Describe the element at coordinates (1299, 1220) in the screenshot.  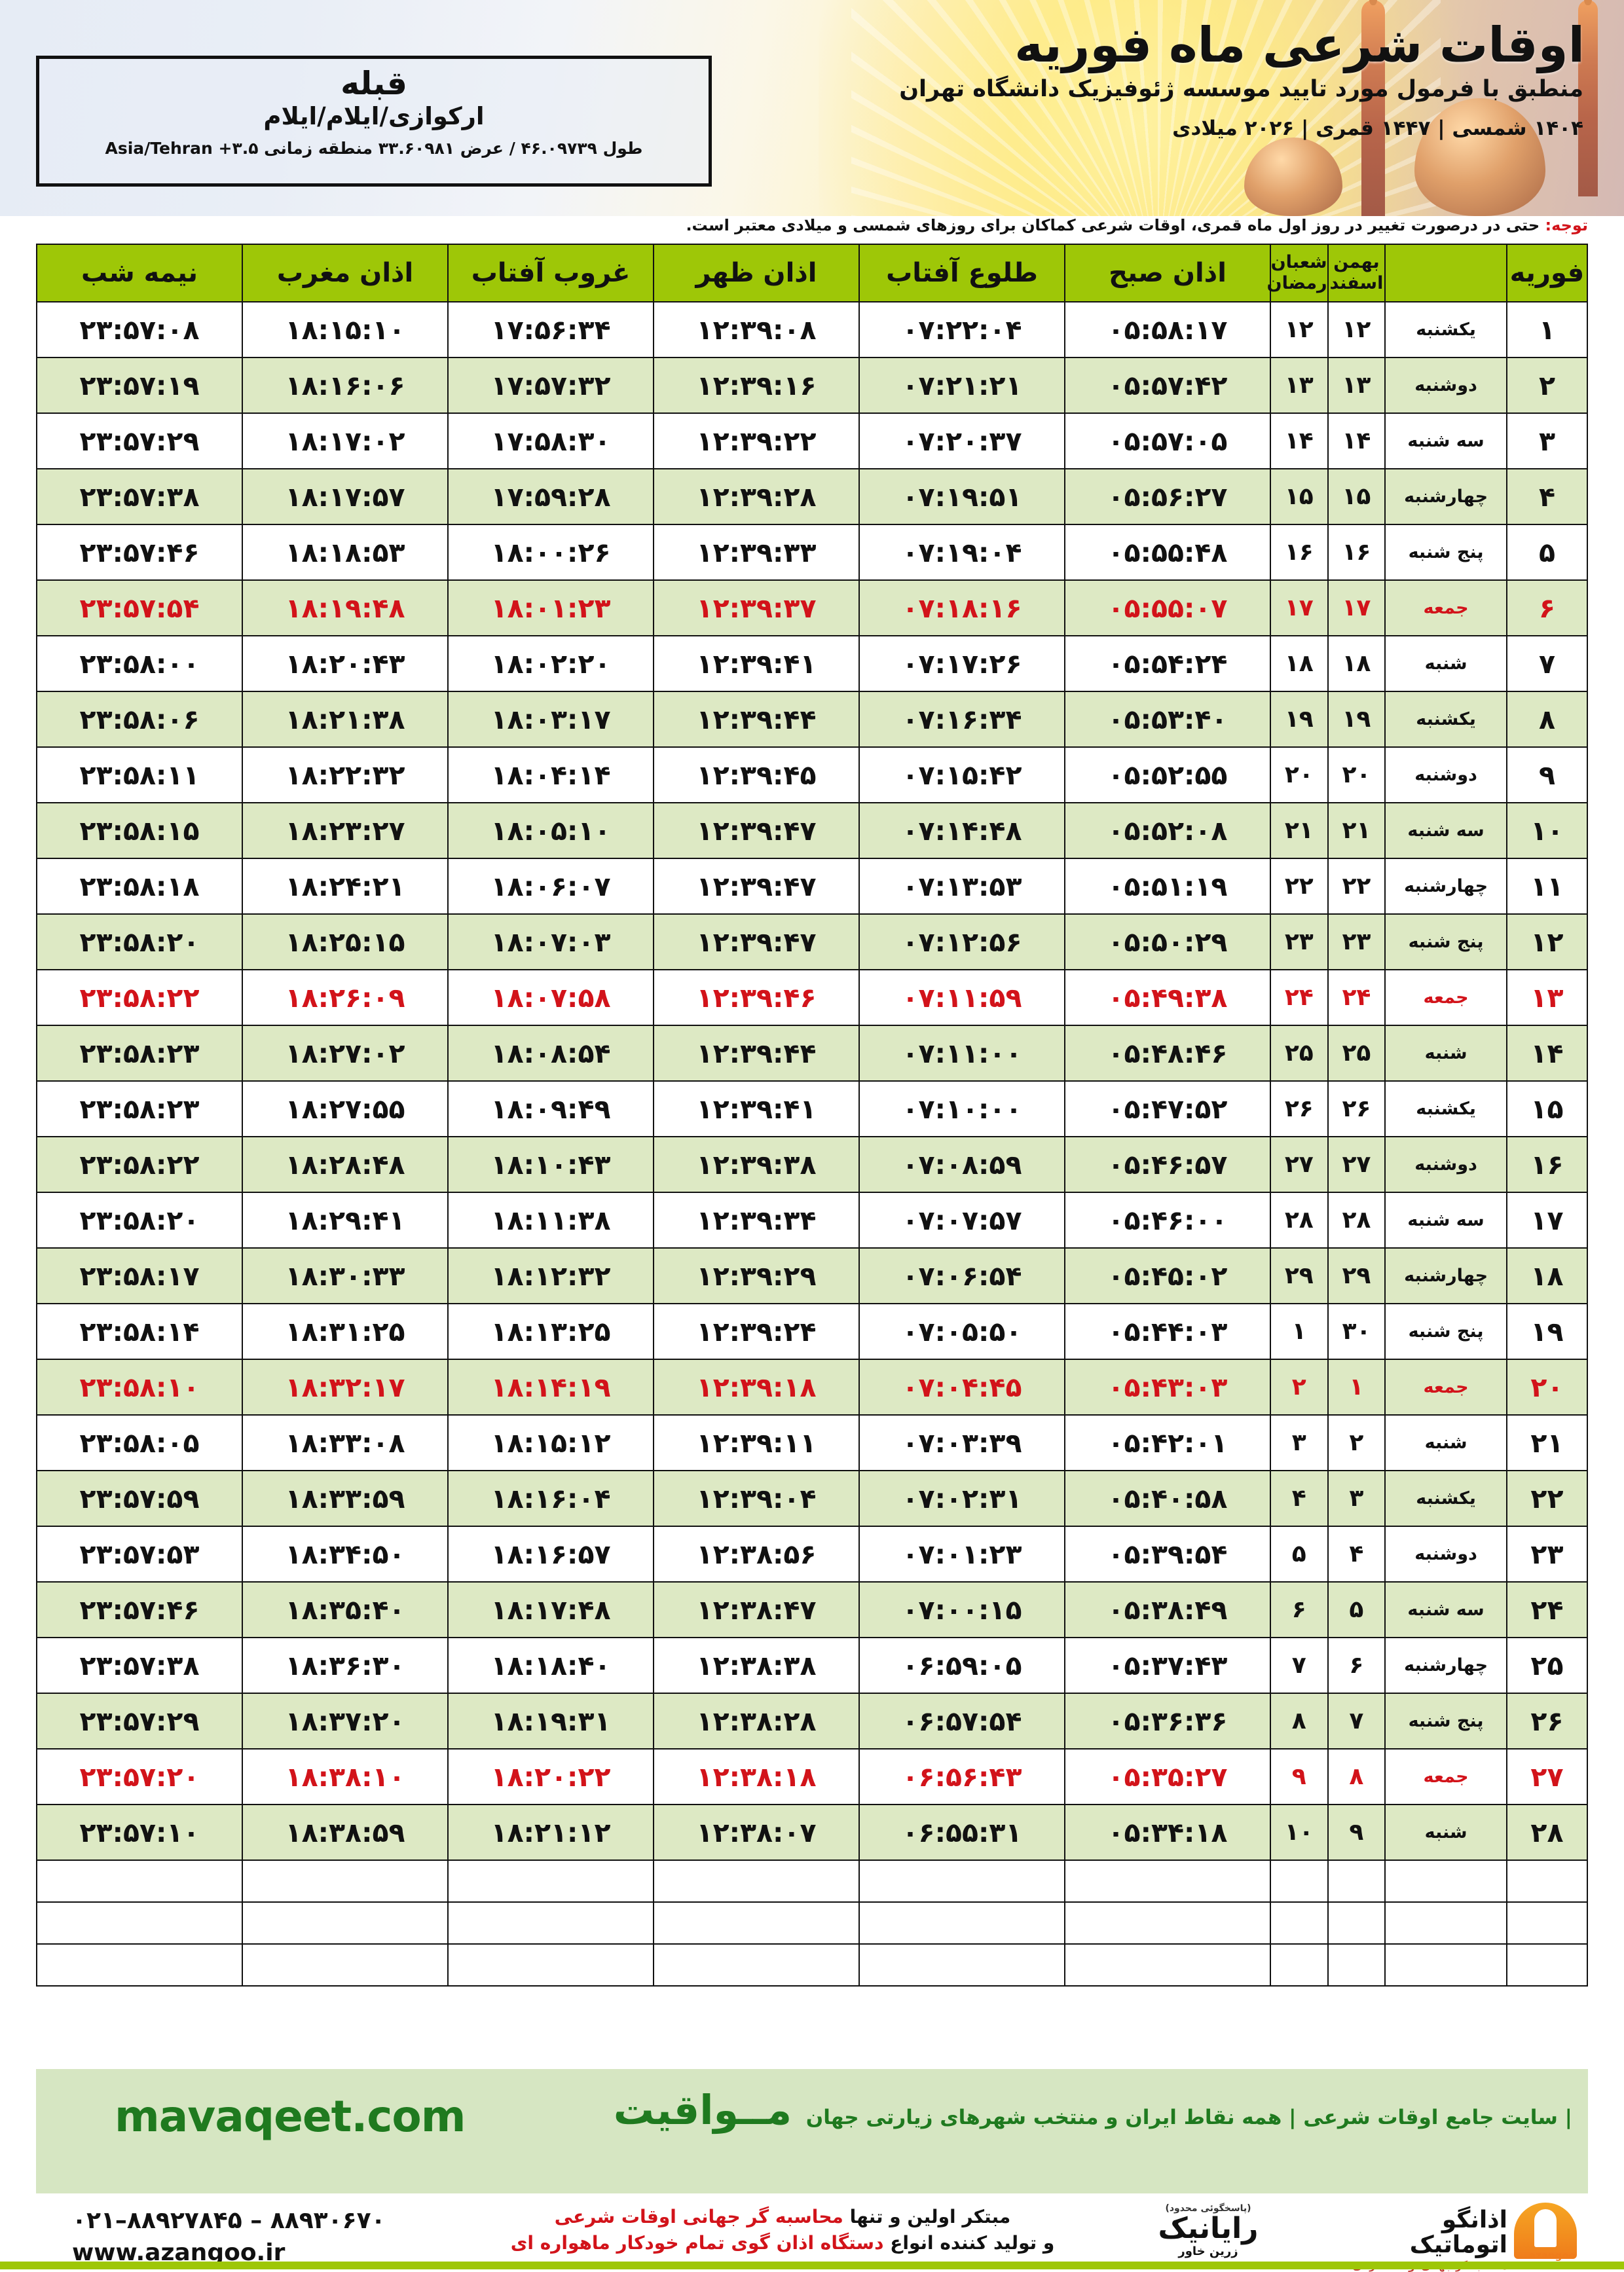
I see `cell-hijri-date: ۲۸` at that location.